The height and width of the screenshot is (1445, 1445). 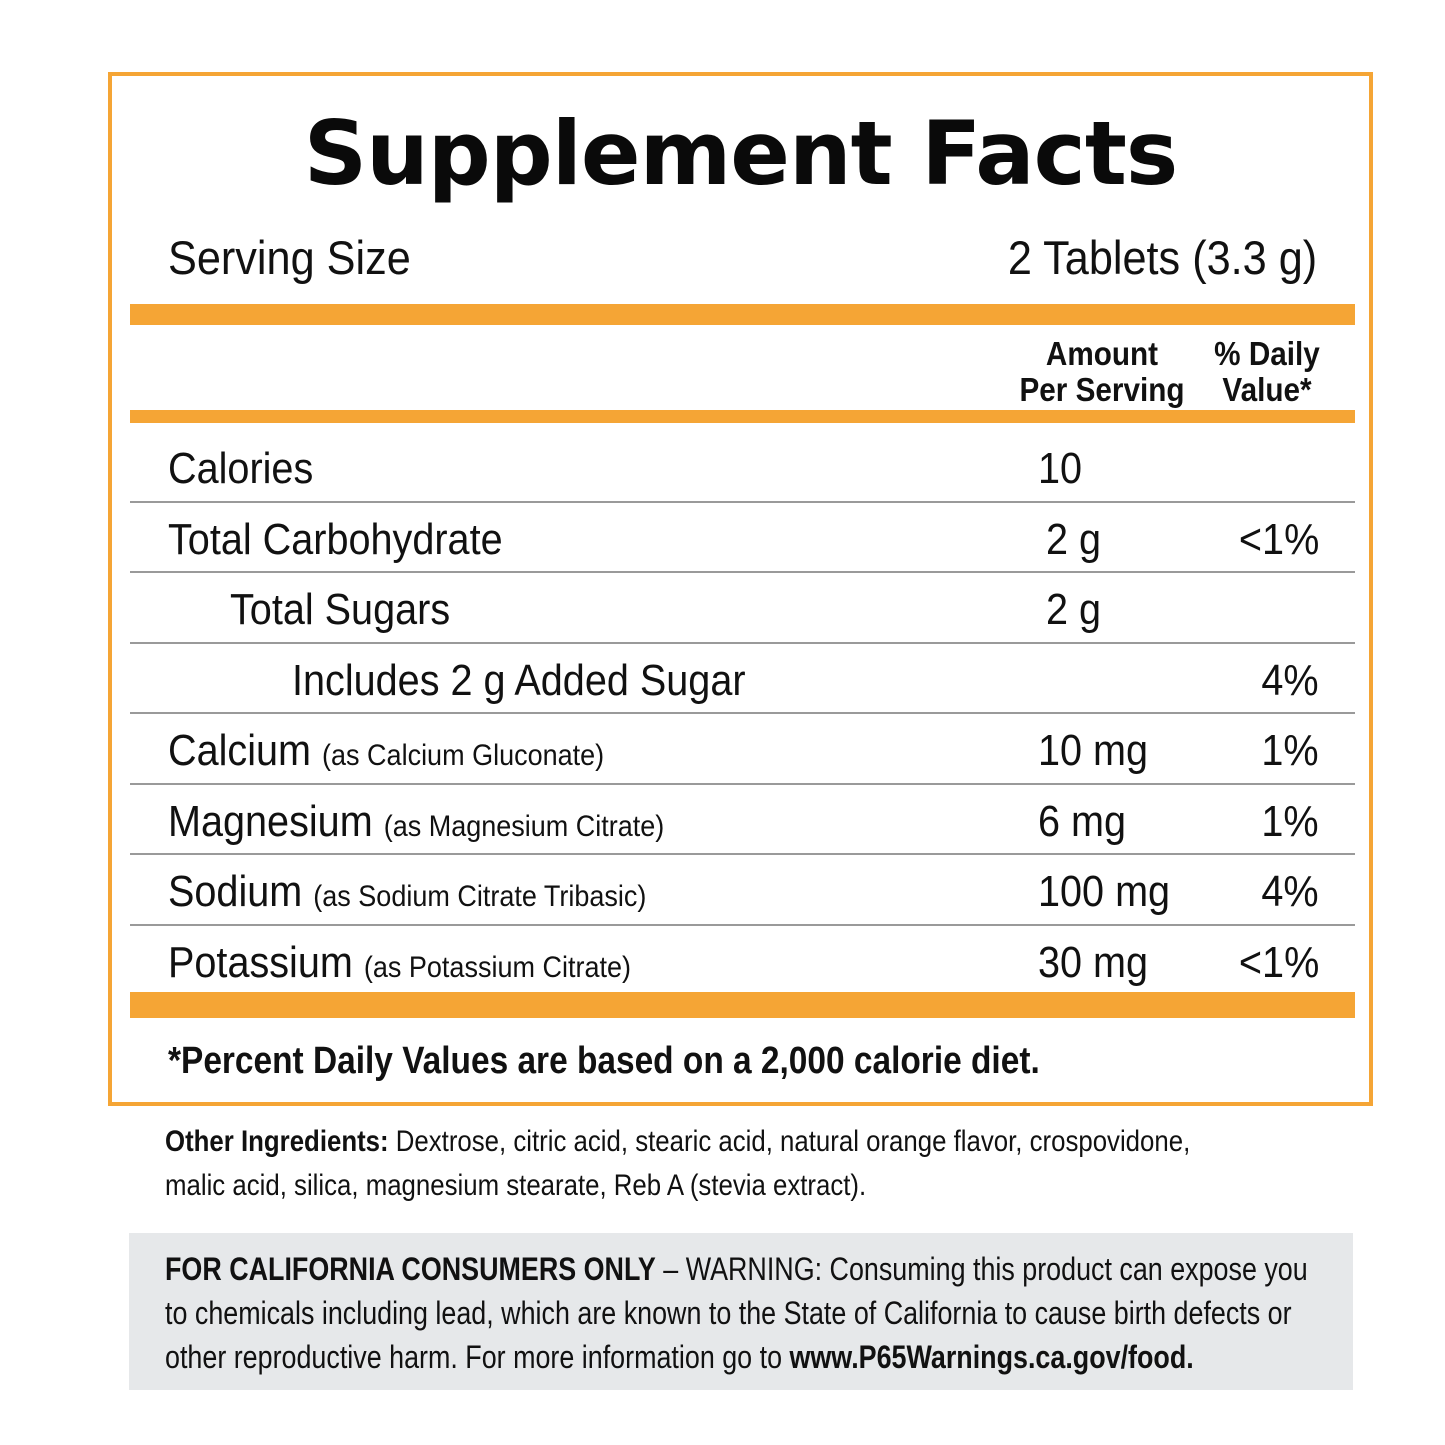 I want to click on nutrient-amount: 10, so click(x=1060, y=468).